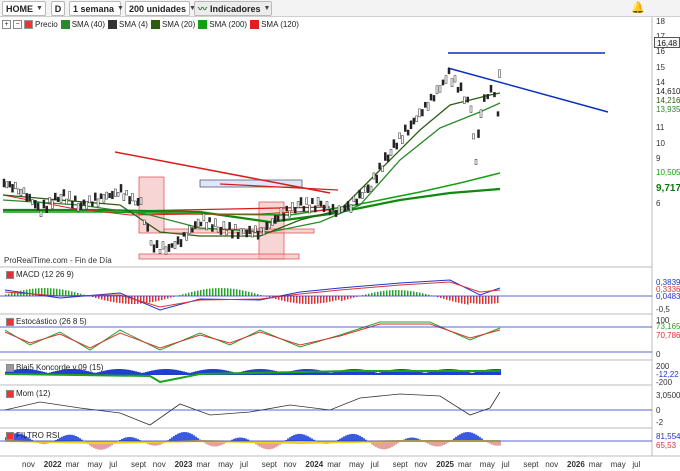 This screenshot has width=680, height=471. What do you see at coordinates (252, 294) in the screenshot?
I see `macd-signal-line` at bounding box center [252, 294].